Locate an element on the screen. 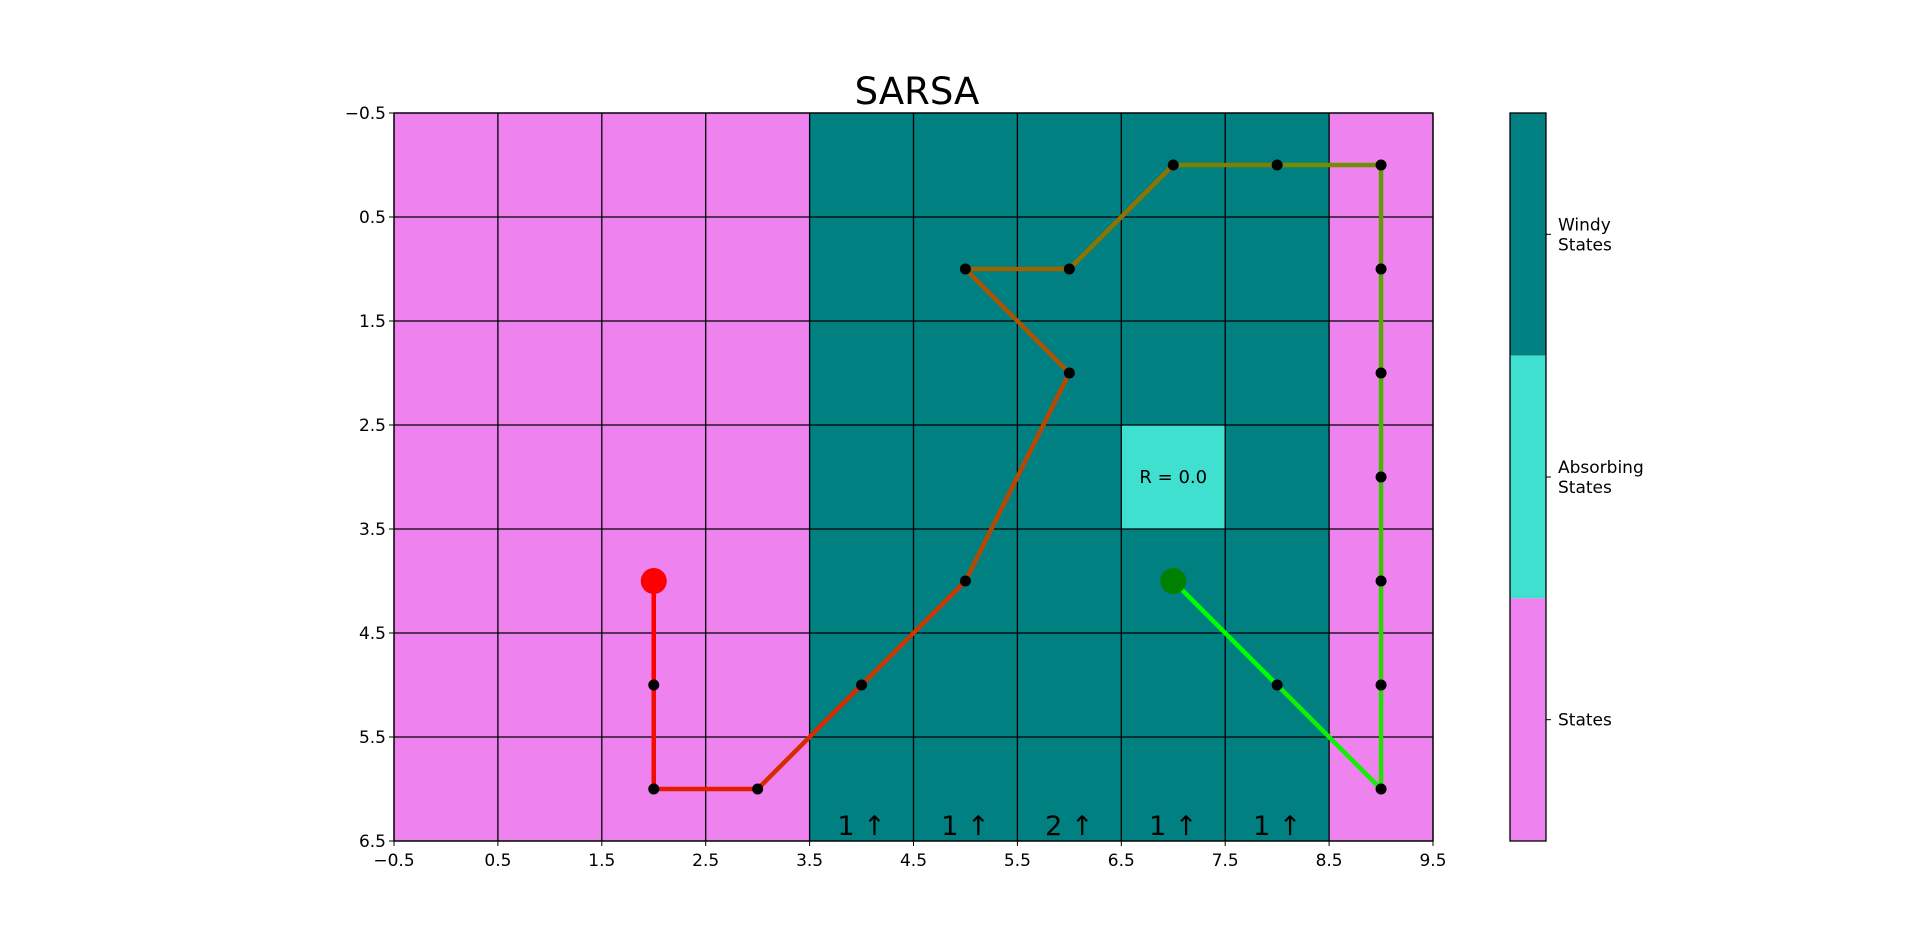  annotations: R = 0.0 1 ↑ 1 ↑ 2 ↑ 1 ↑ 1 ↑ is located at coordinates (1069, 654).